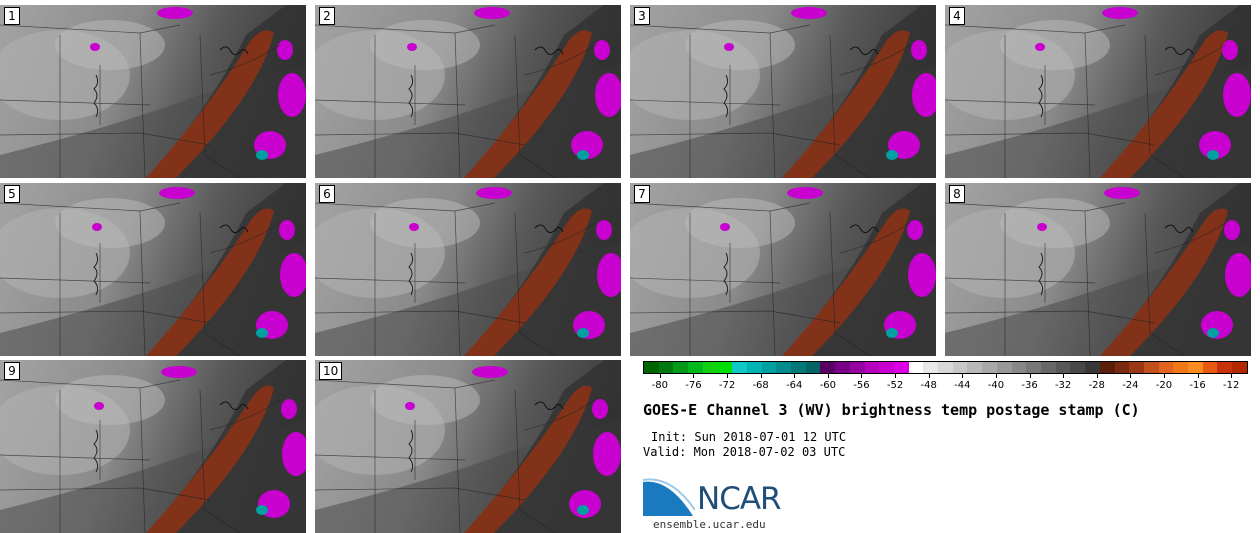 This screenshot has width=1260, height=533. I want to click on colorbar-tick-label: -56, so click(861, 385).